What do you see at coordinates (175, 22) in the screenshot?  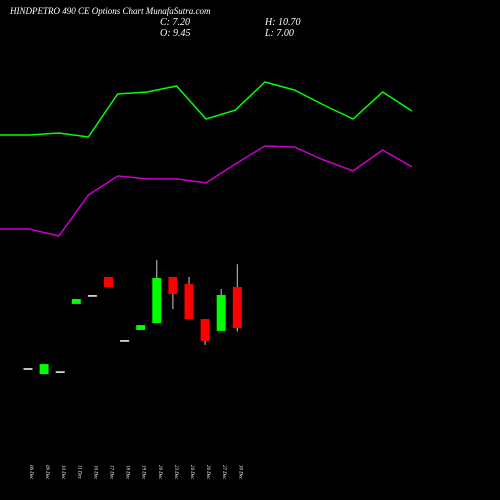 I see `ohlc-label: C: 7.20` at bounding box center [175, 22].